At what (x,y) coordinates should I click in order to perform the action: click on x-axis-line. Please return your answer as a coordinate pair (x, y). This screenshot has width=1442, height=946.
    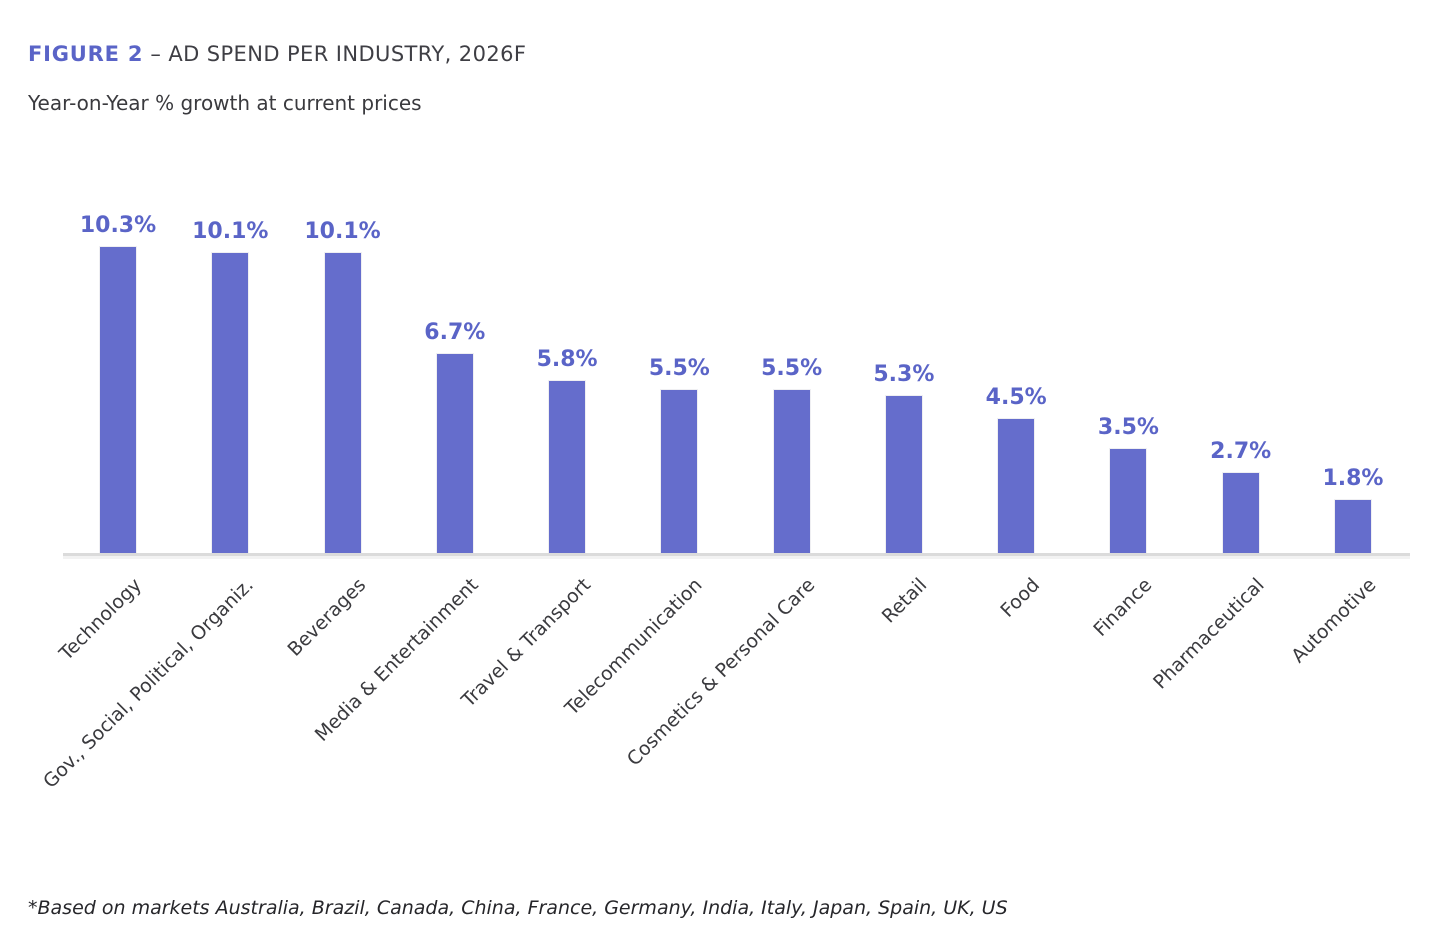
    Looking at the image, I should click on (736, 554).